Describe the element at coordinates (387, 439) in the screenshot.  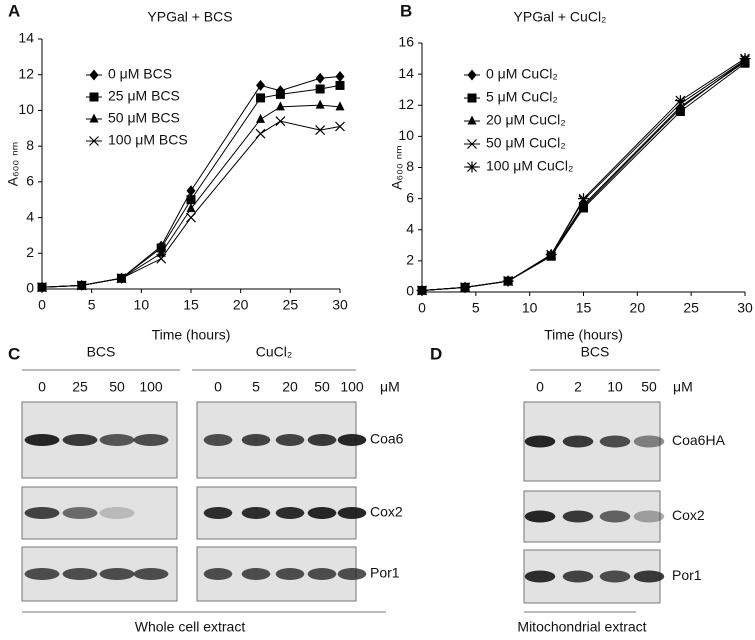
I see `row-label: Coa6` at that location.